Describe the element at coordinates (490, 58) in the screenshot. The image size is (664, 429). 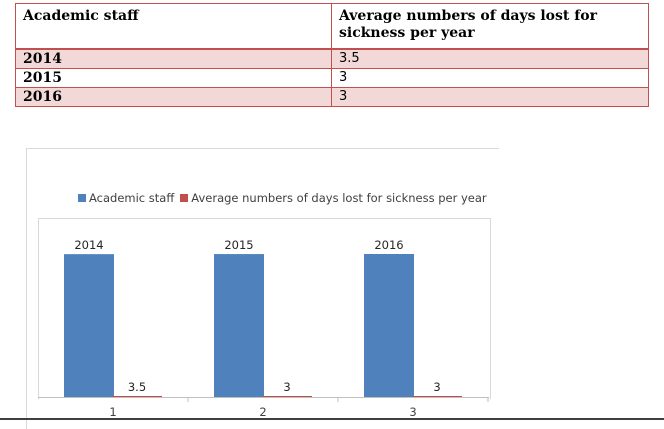
I see `value-cell: 3.5` at that location.